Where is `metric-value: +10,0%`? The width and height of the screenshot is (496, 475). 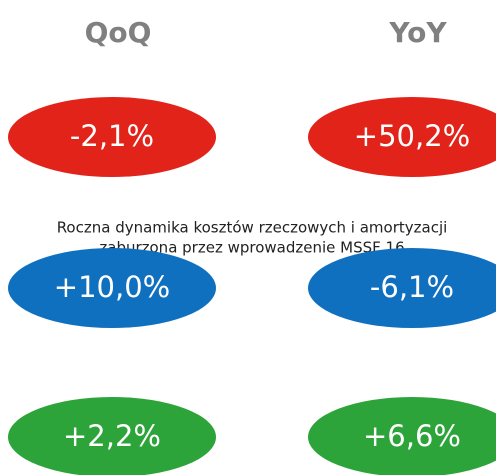 metric-value: +10,0% is located at coordinates (112, 287).